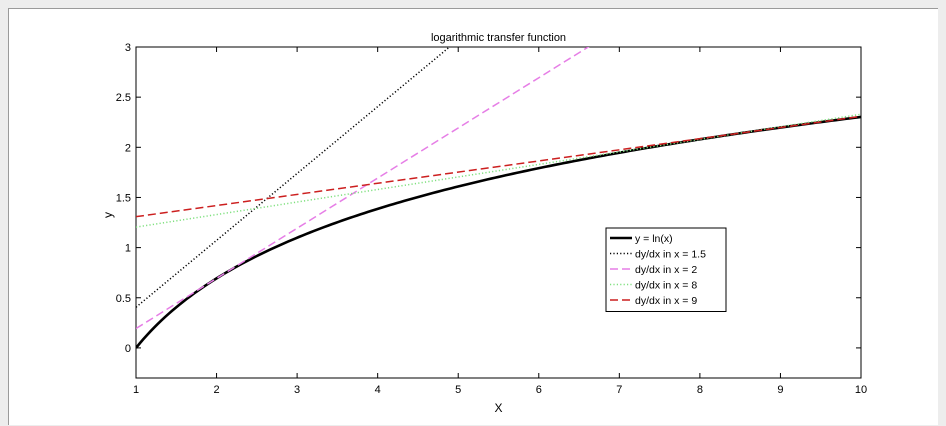  I want to click on y-tick-label: 3, so click(128, 48).